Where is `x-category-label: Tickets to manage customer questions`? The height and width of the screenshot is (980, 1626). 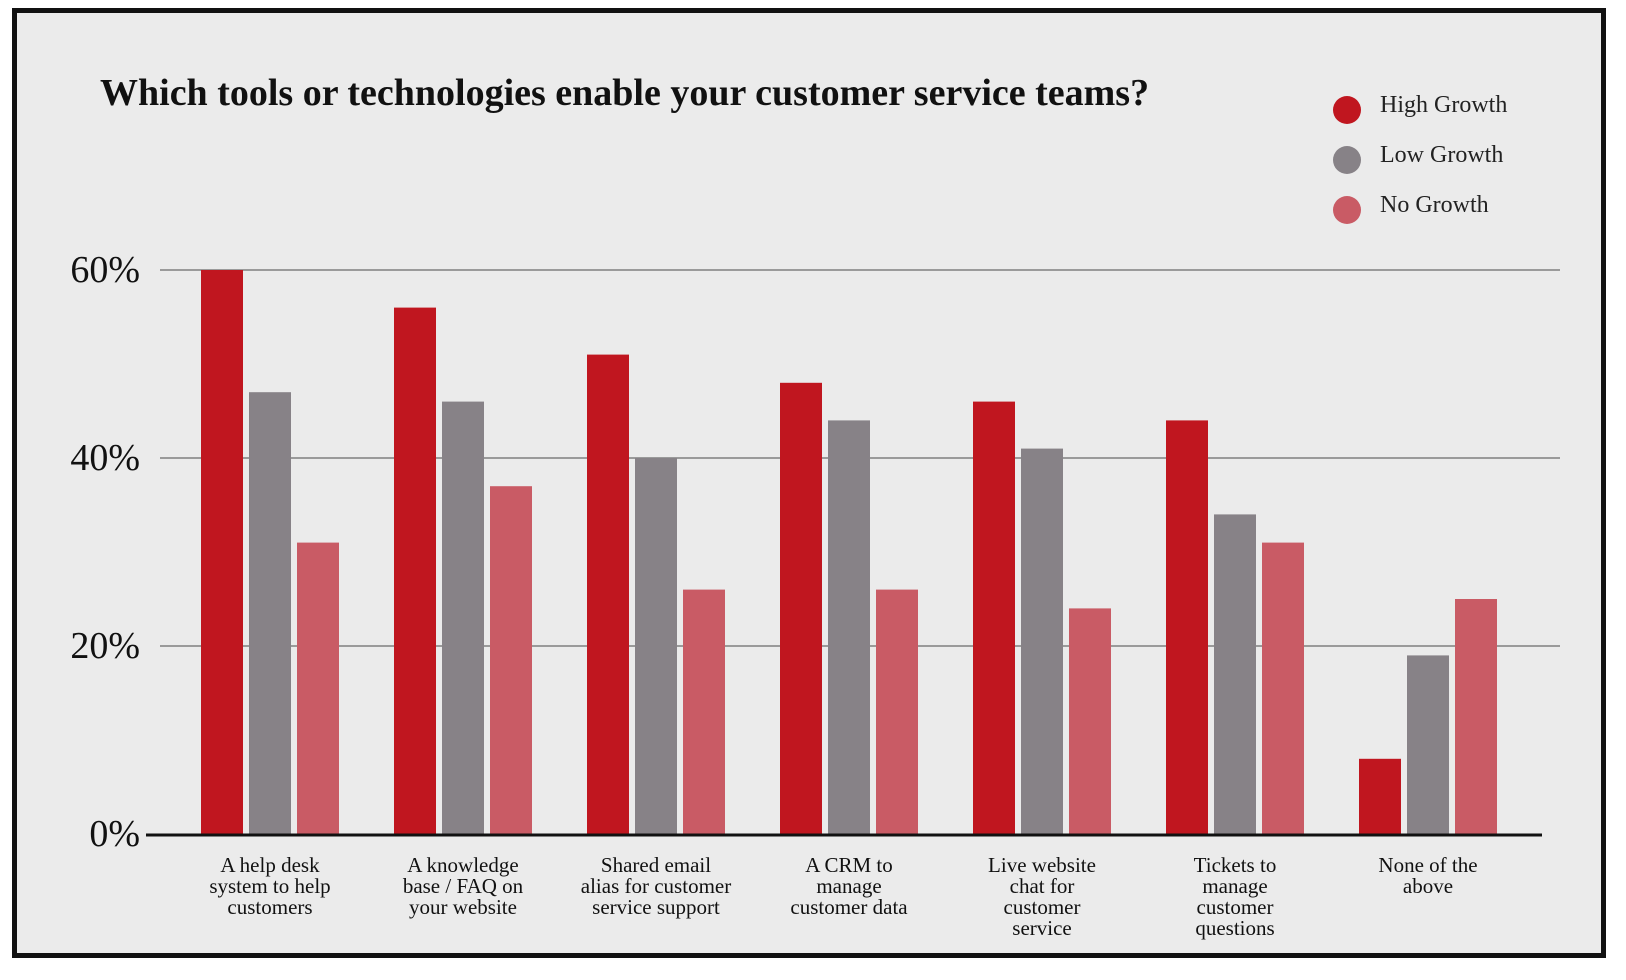 x-category-label: Tickets to manage customer questions is located at coordinates (1235, 896).